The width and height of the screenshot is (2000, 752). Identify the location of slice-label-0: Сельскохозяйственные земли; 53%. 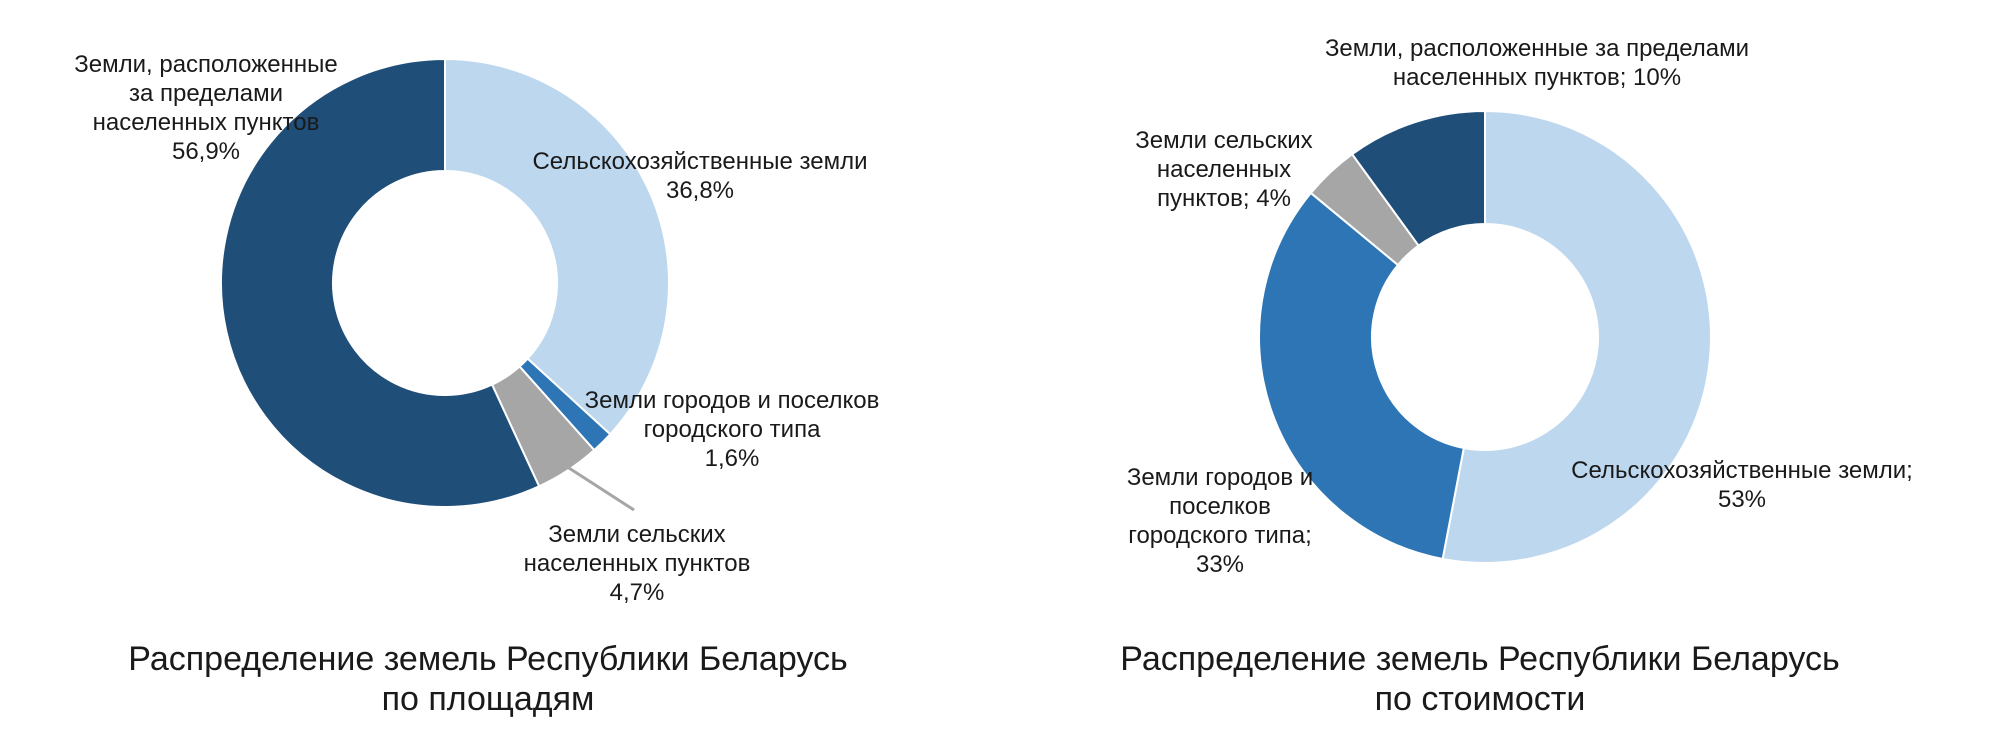
(1742, 485).